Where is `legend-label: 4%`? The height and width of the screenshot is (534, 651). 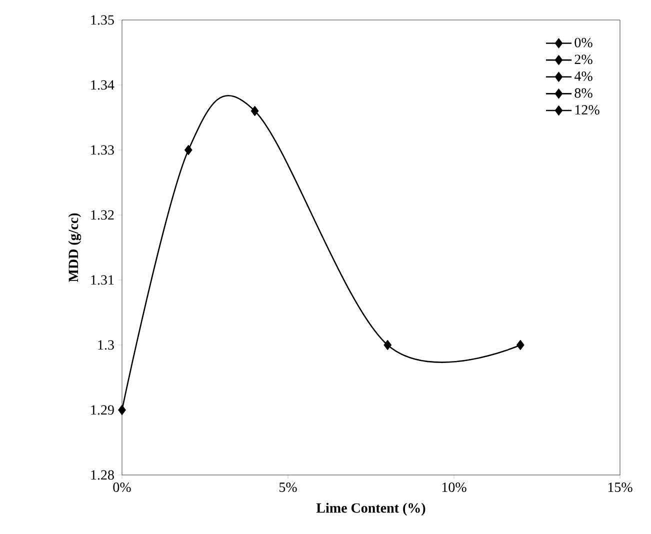
legend-label: 4% is located at coordinates (583, 76).